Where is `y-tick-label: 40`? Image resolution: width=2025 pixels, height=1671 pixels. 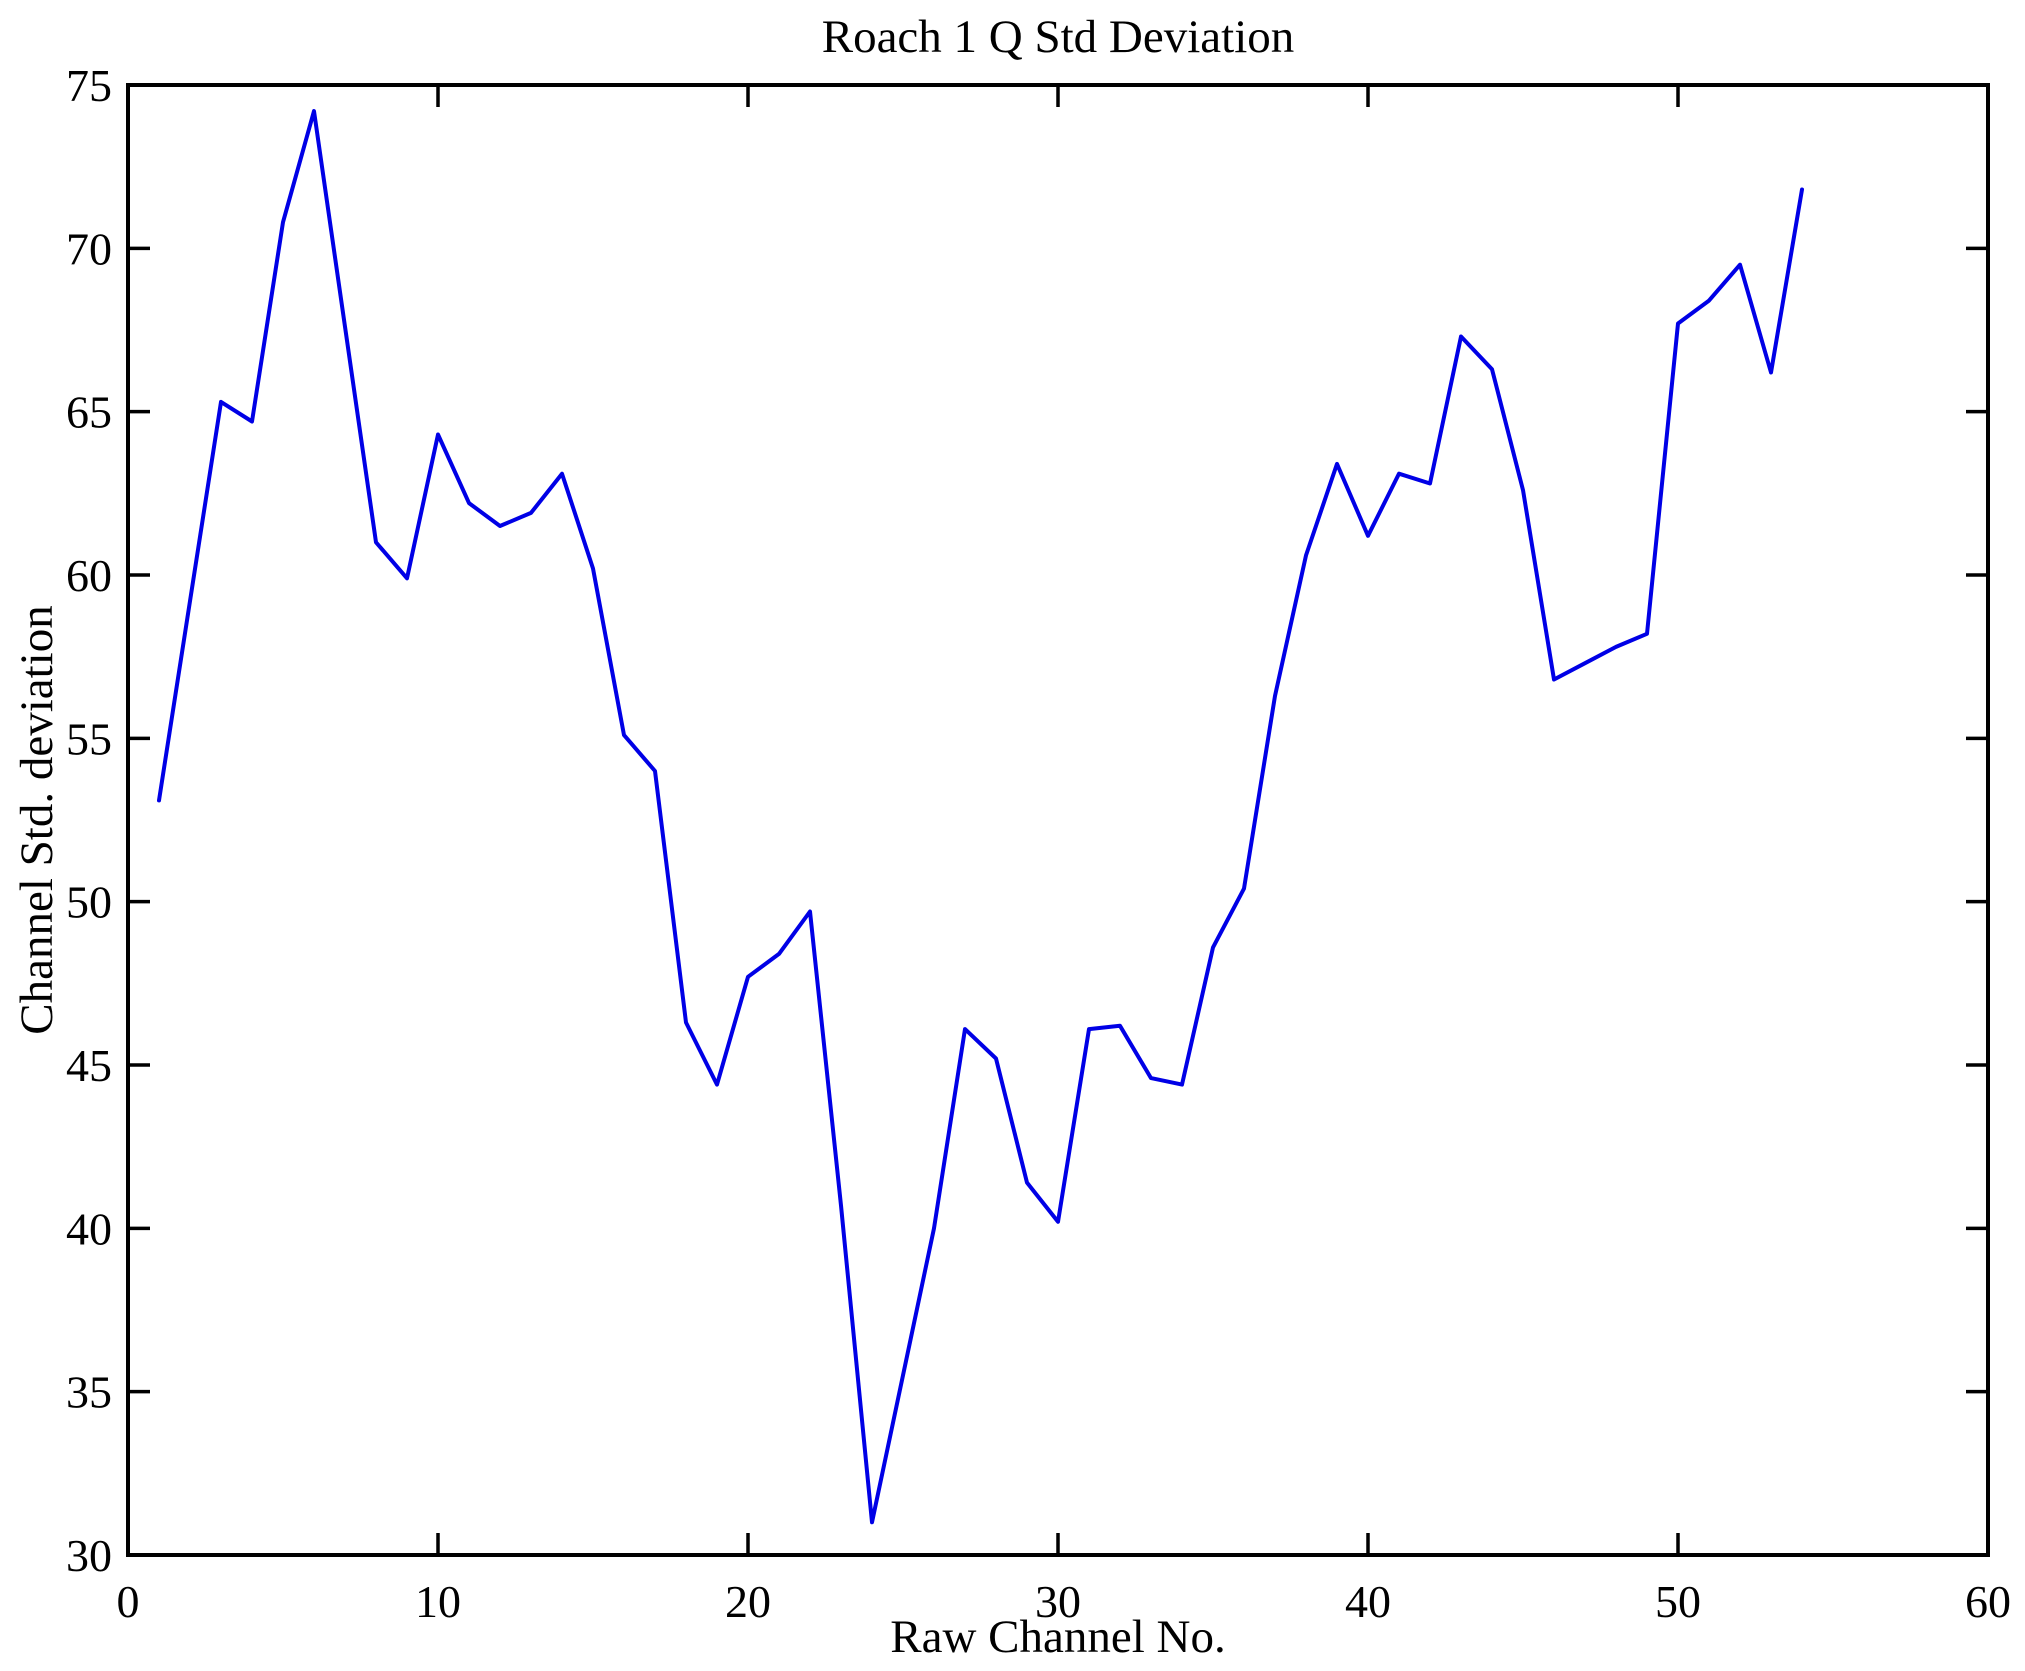
y-tick-label: 40 is located at coordinates (89, 1228).